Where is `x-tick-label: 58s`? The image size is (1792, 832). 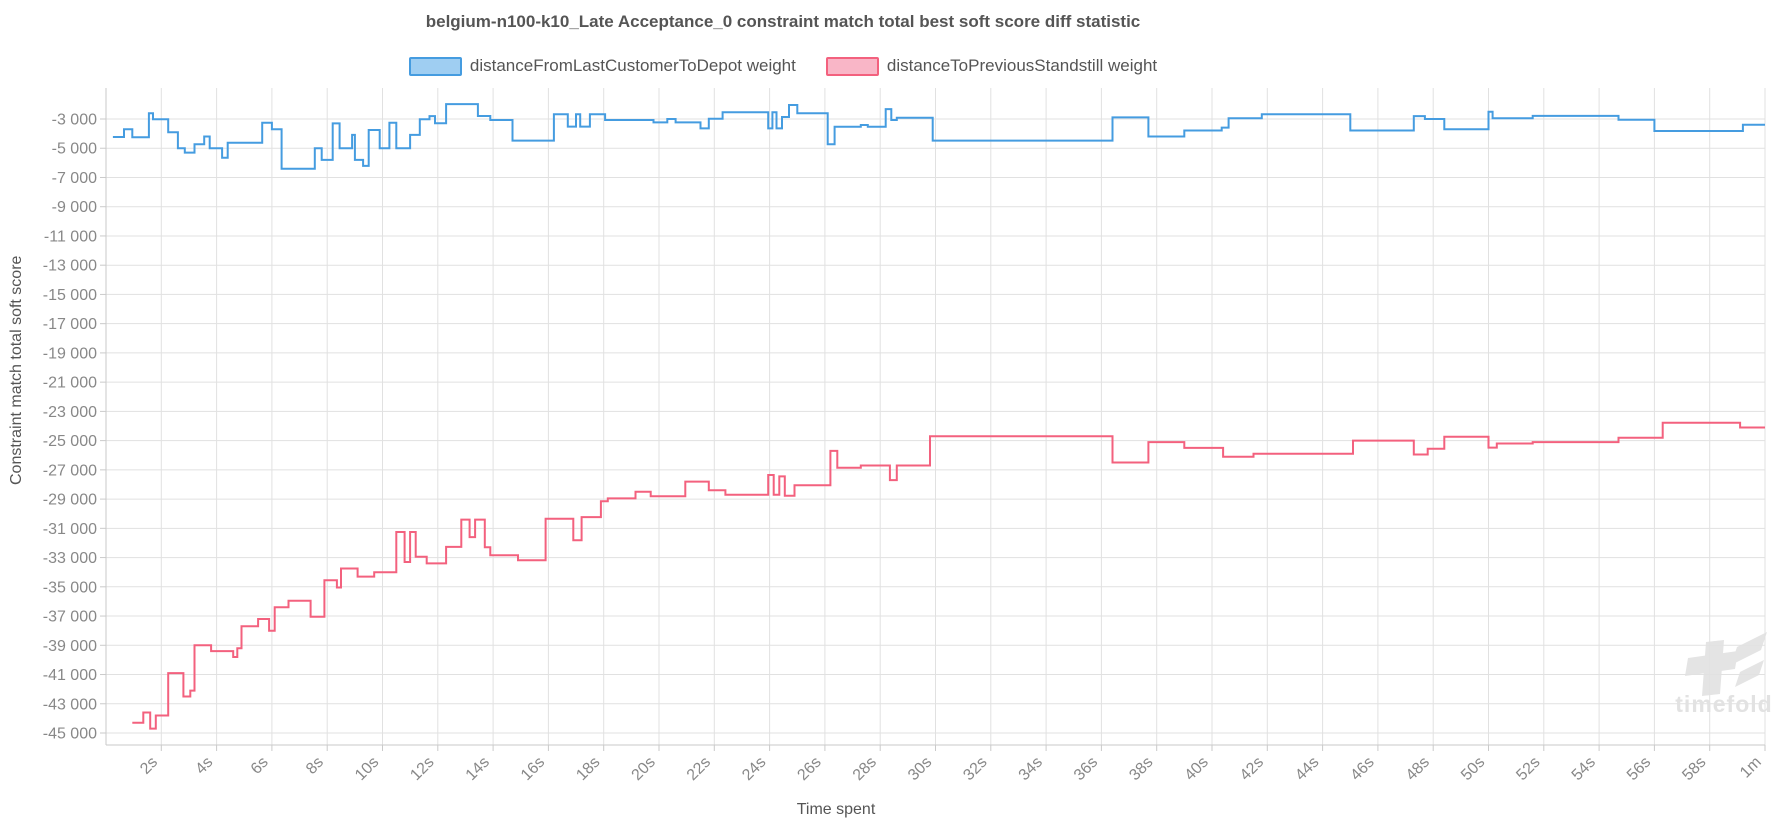 x-tick-label: 58s is located at coordinates (1694, 769).